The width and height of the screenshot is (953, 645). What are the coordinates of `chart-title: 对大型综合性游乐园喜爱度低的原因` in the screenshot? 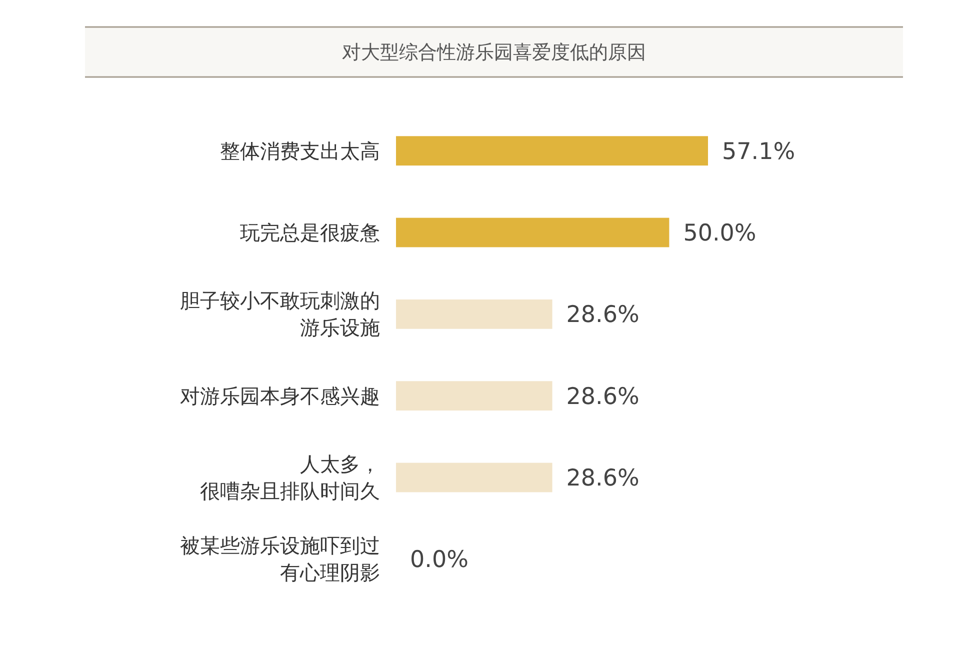 It's located at (494, 53).